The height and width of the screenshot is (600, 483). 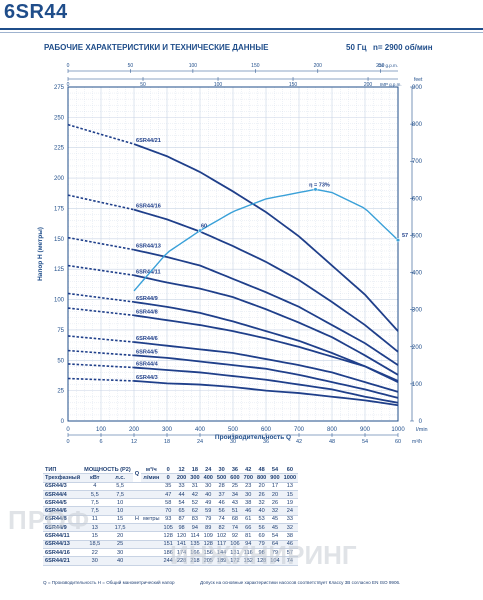 What do you see at coordinates (275, 561) in the screenshot?
I see `row-head-value: 104` at bounding box center [275, 561].